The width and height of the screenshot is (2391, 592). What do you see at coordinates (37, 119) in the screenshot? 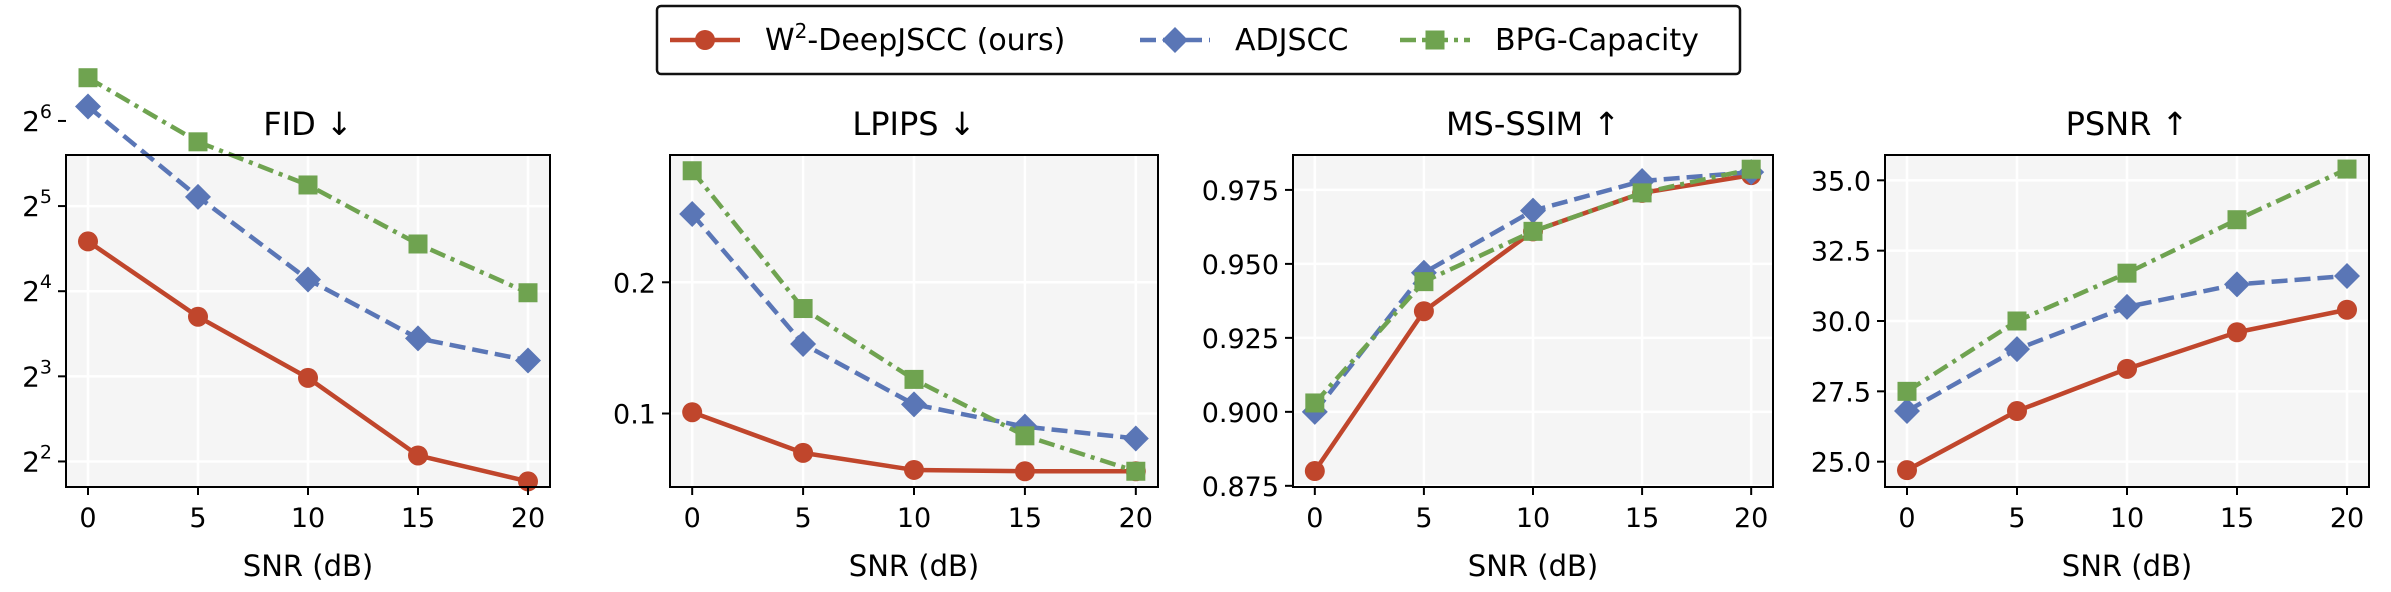
I see `y-tick-label: 26` at bounding box center [37, 119].